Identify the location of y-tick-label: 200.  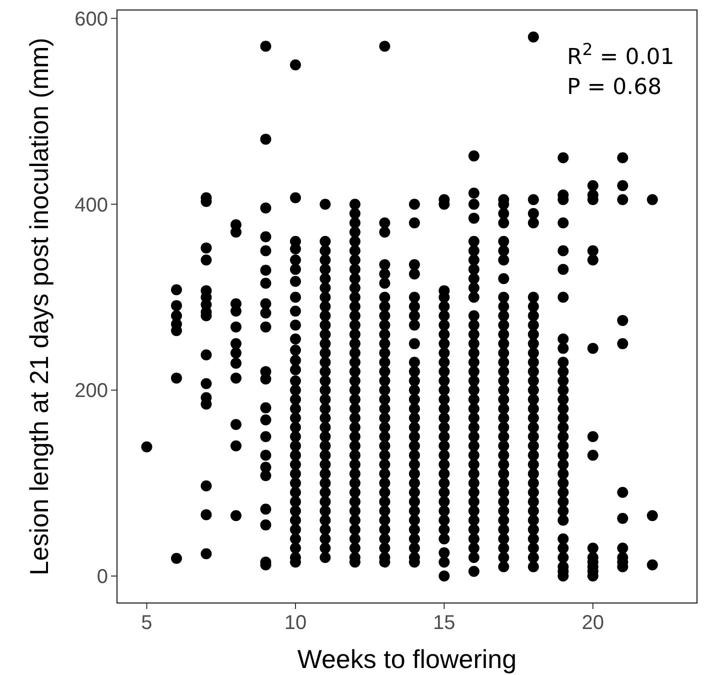
(91, 391).